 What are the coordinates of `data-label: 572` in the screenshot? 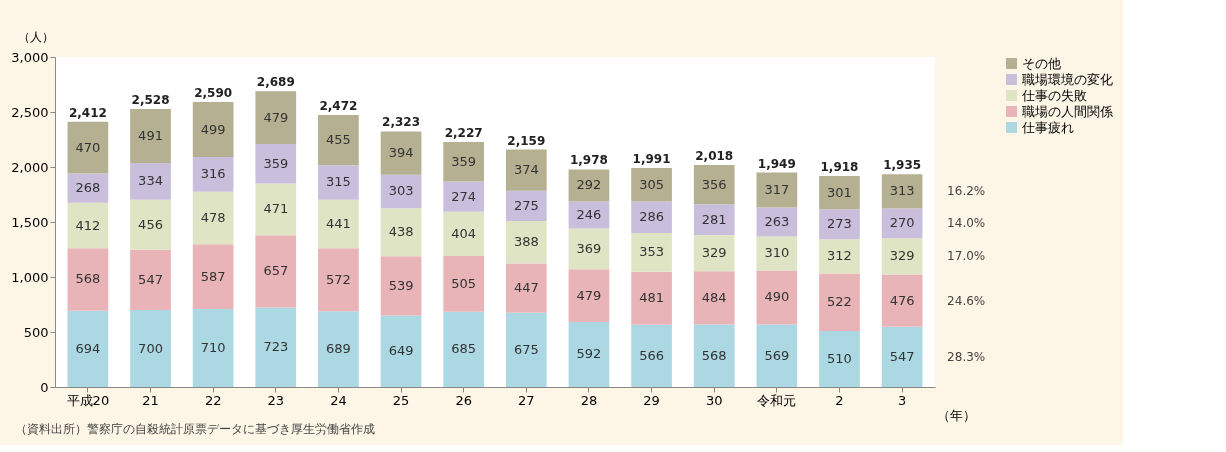 It's located at (338, 279).